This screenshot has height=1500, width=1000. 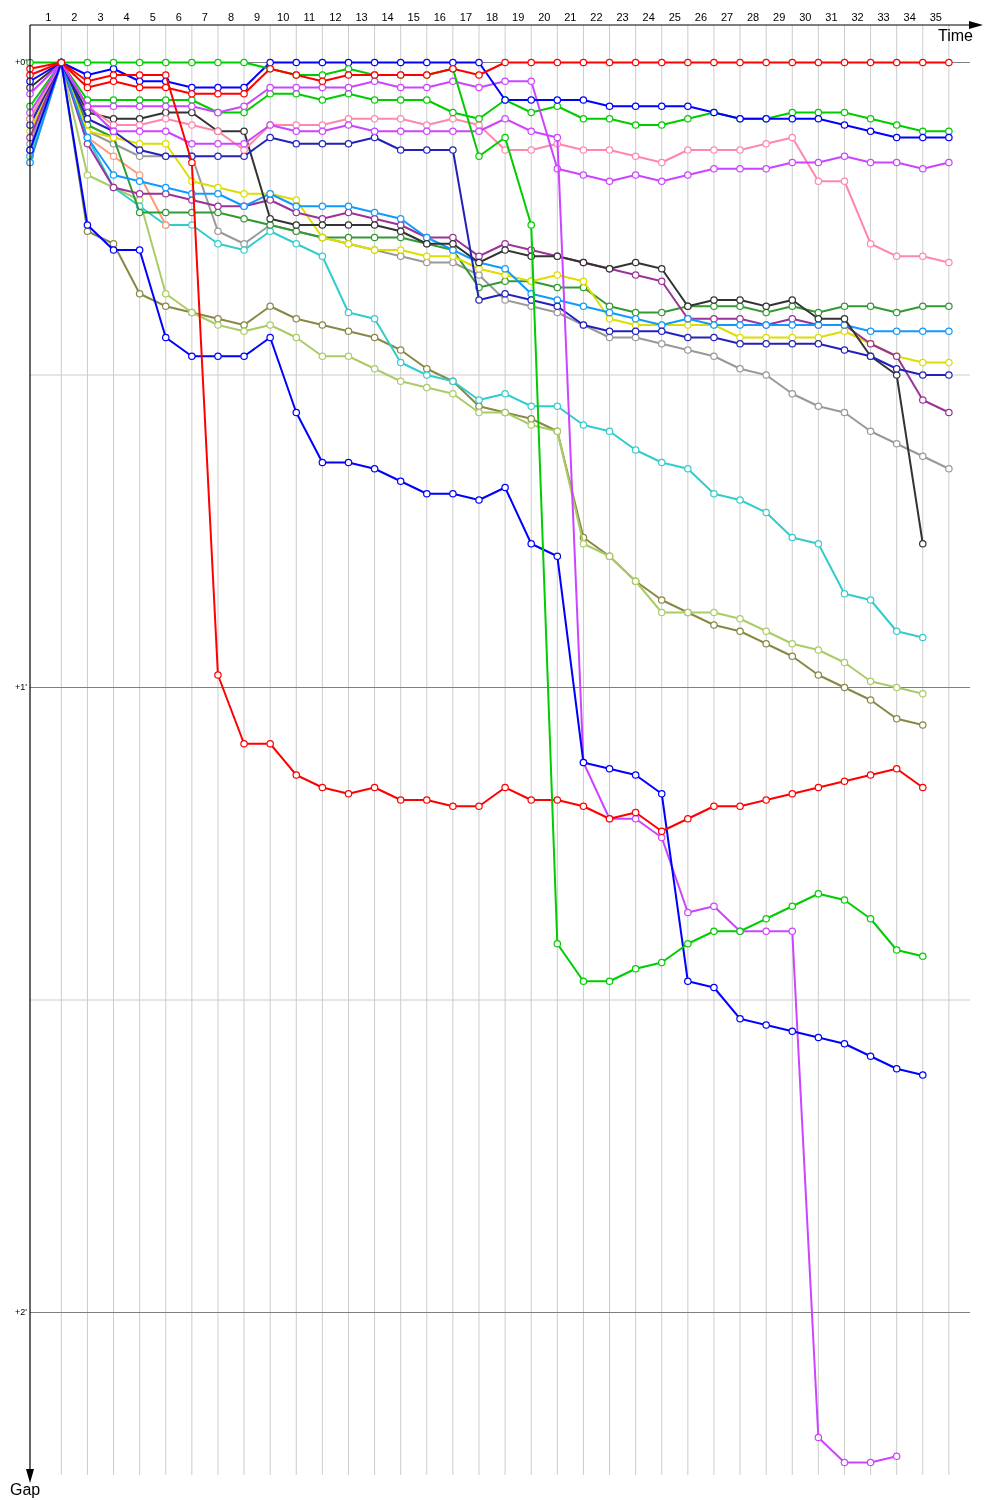 What do you see at coordinates (152, 17) in the screenshot?
I see `x-tick-label: 5` at bounding box center [152, 17].